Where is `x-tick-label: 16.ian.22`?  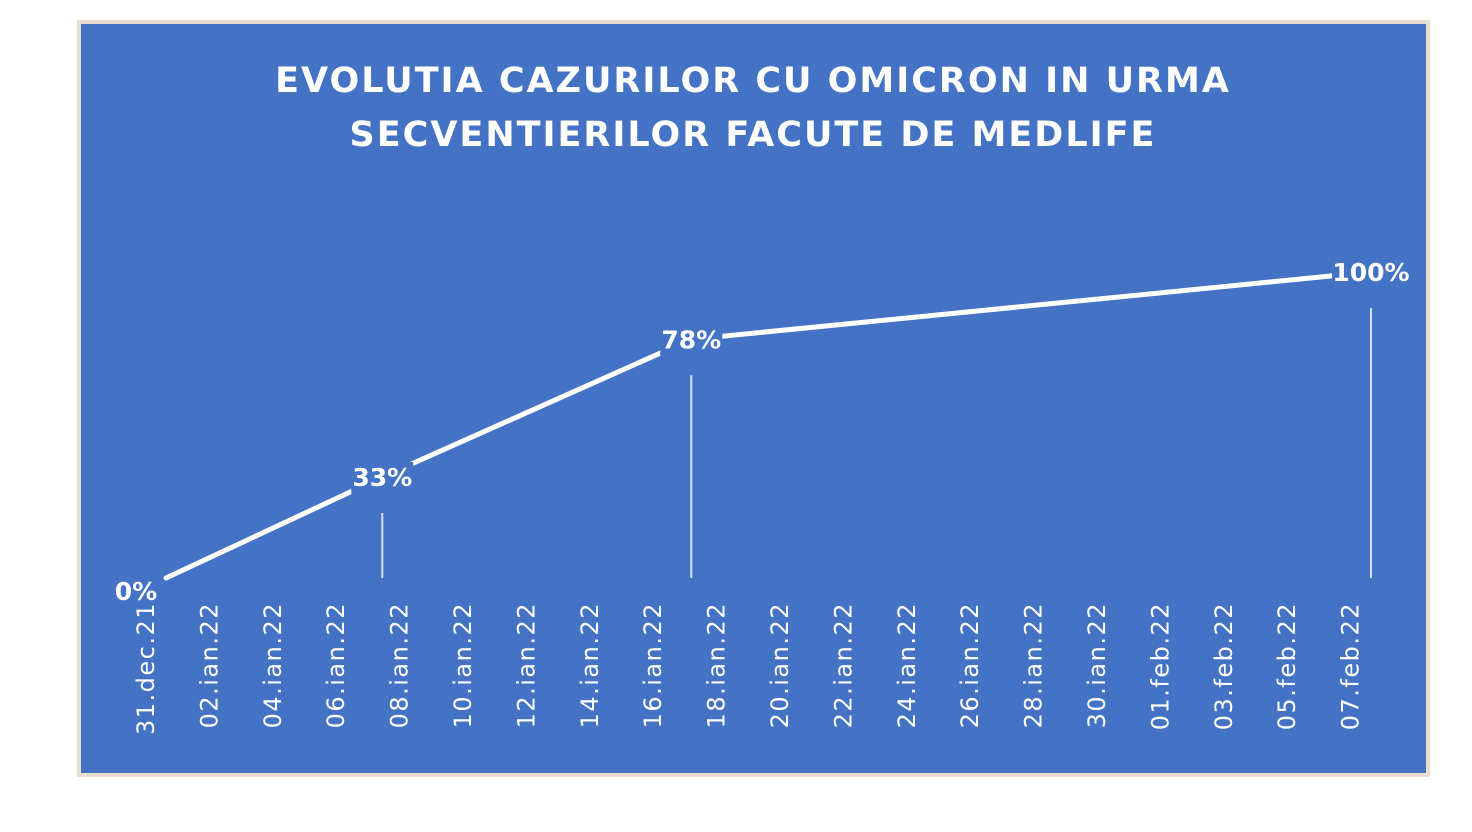
x-tick-label: 16.ian.22 is located at coordinates (653, 665).